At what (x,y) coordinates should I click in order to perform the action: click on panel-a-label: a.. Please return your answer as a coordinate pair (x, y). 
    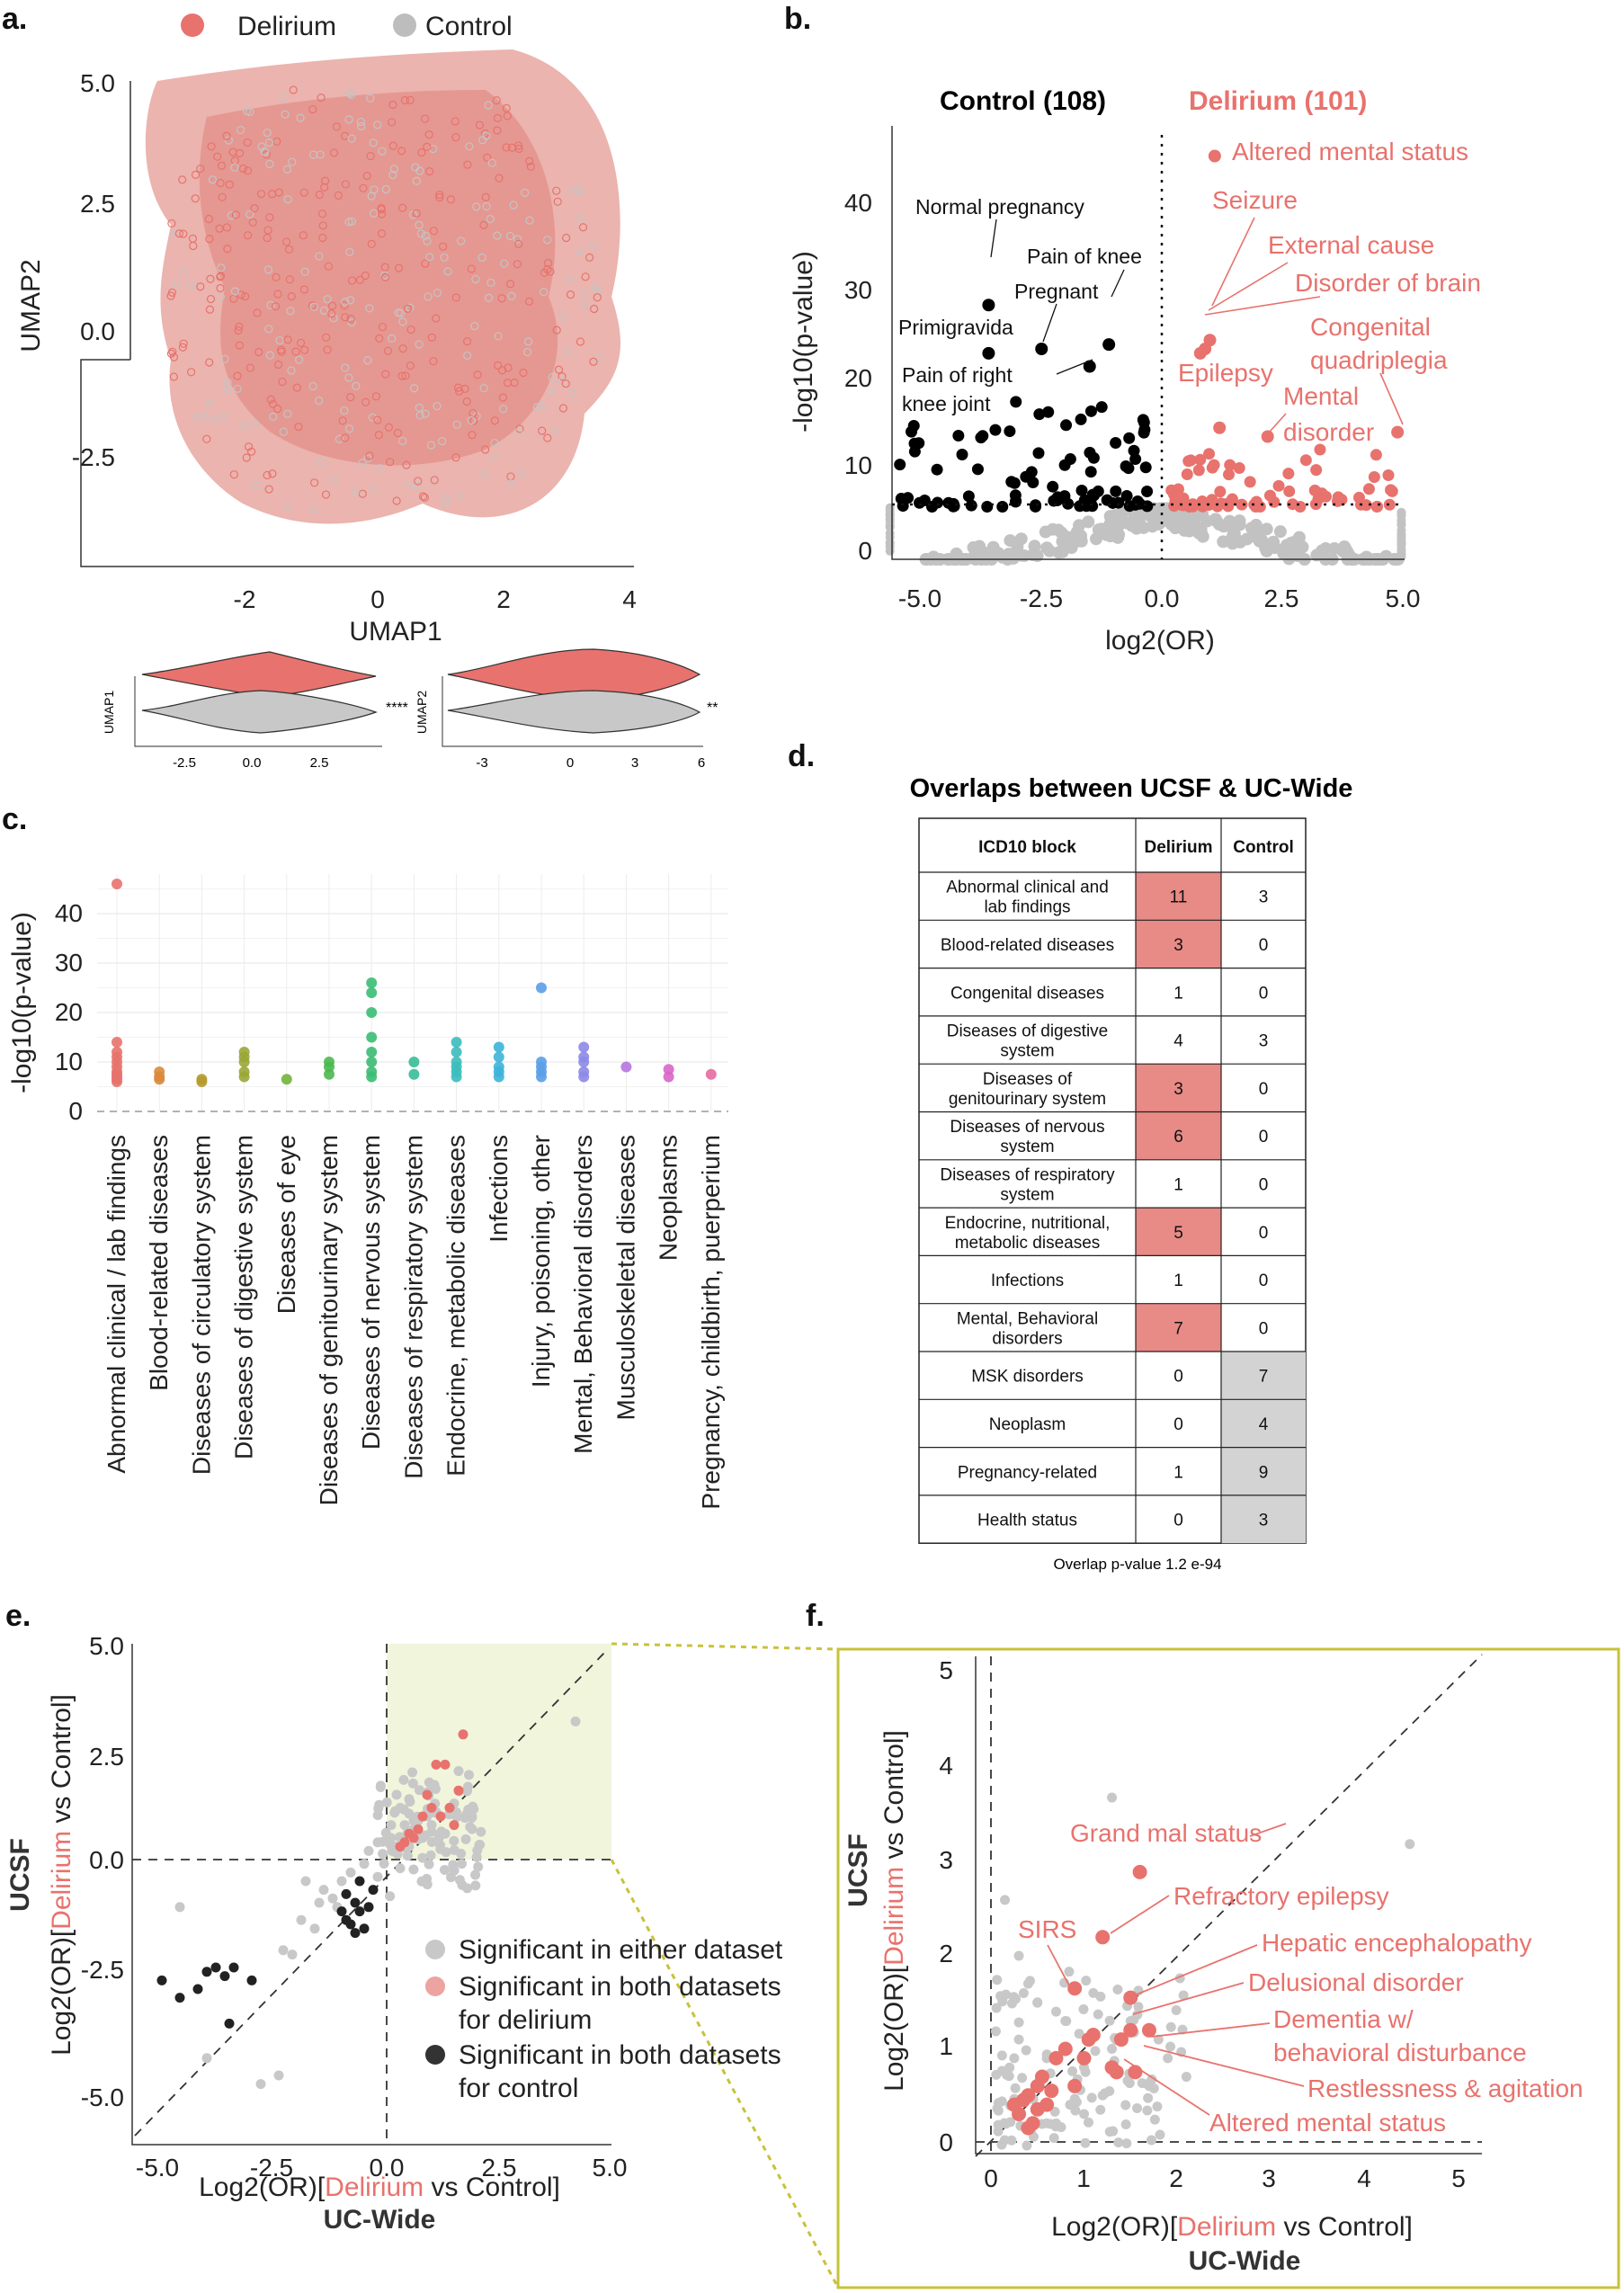
    Looking at the image, I should click on (14, 19).